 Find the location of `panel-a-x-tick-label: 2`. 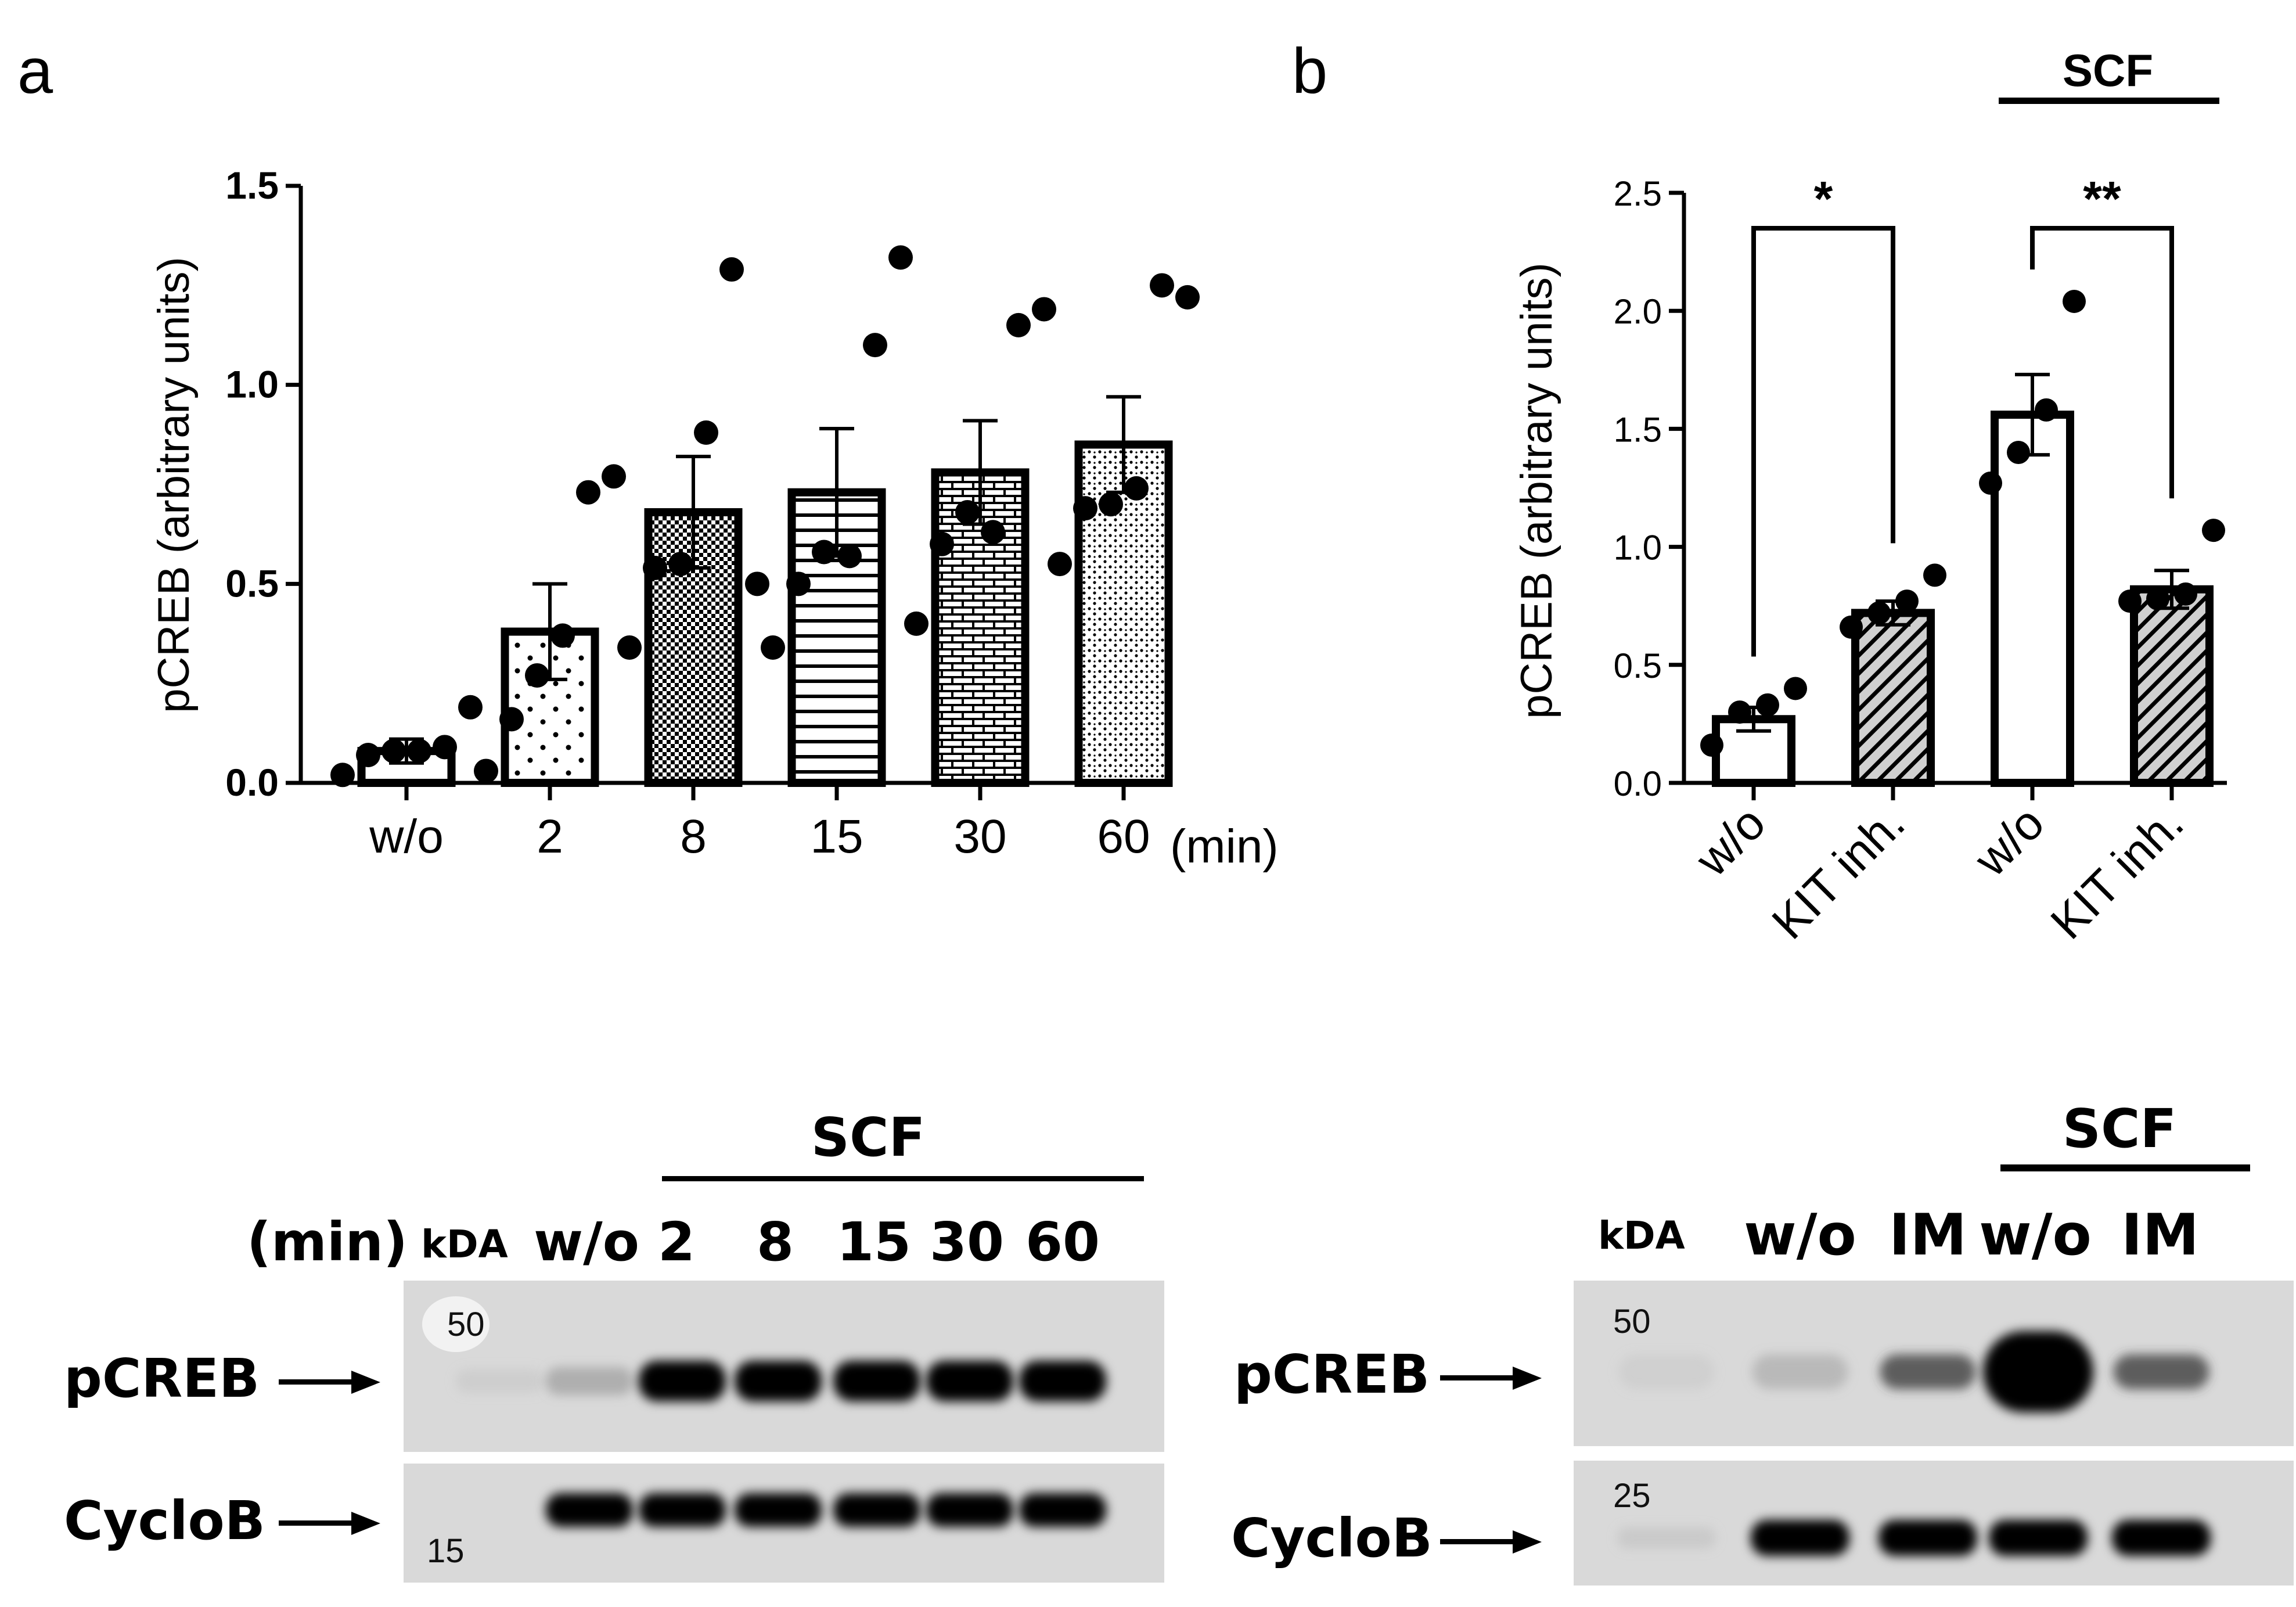

panel-a-x-tick-label: 2 is located at coordinates (550, 836).